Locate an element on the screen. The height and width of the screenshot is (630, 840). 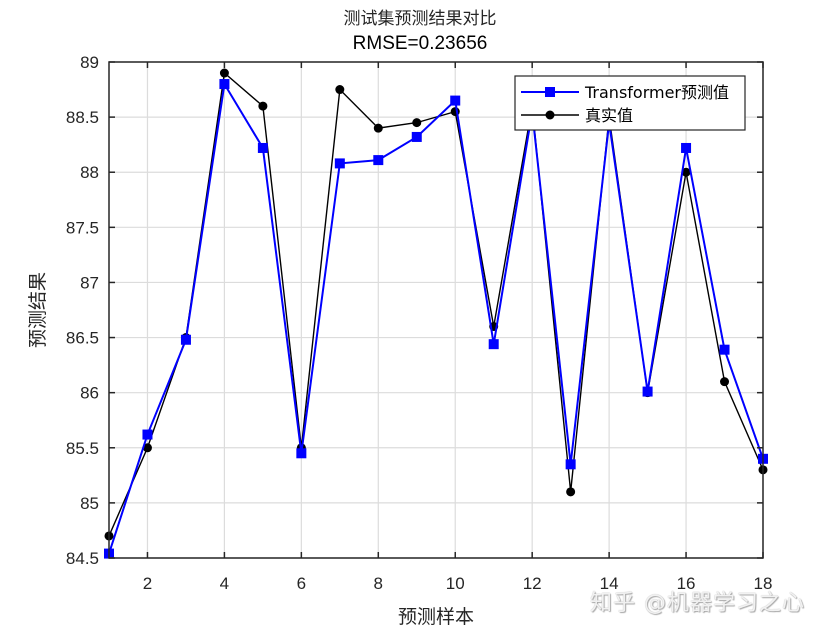
x-tick-label: 16 is located at coordinates (686, 583).